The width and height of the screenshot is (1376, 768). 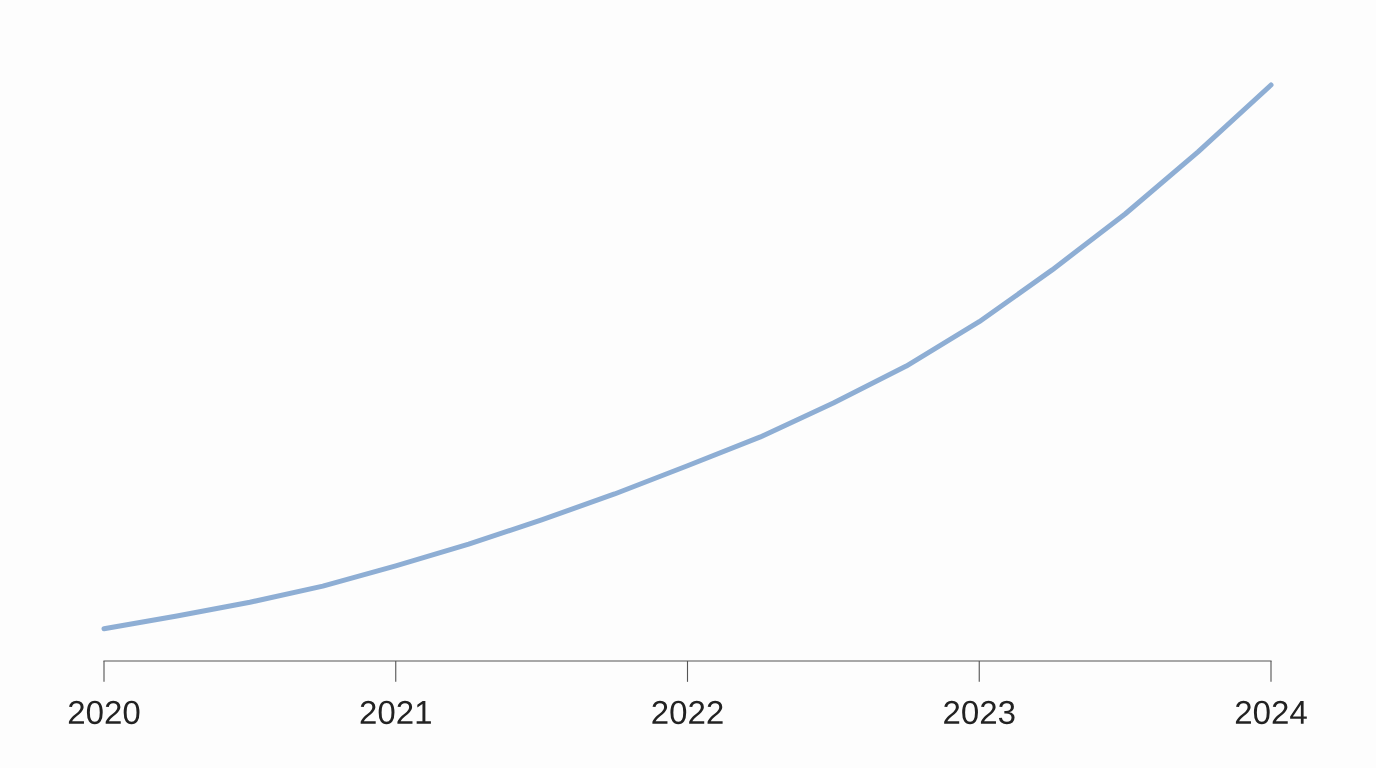 I want to click on x-tick-label: 2022, so click(x=687, y=712).